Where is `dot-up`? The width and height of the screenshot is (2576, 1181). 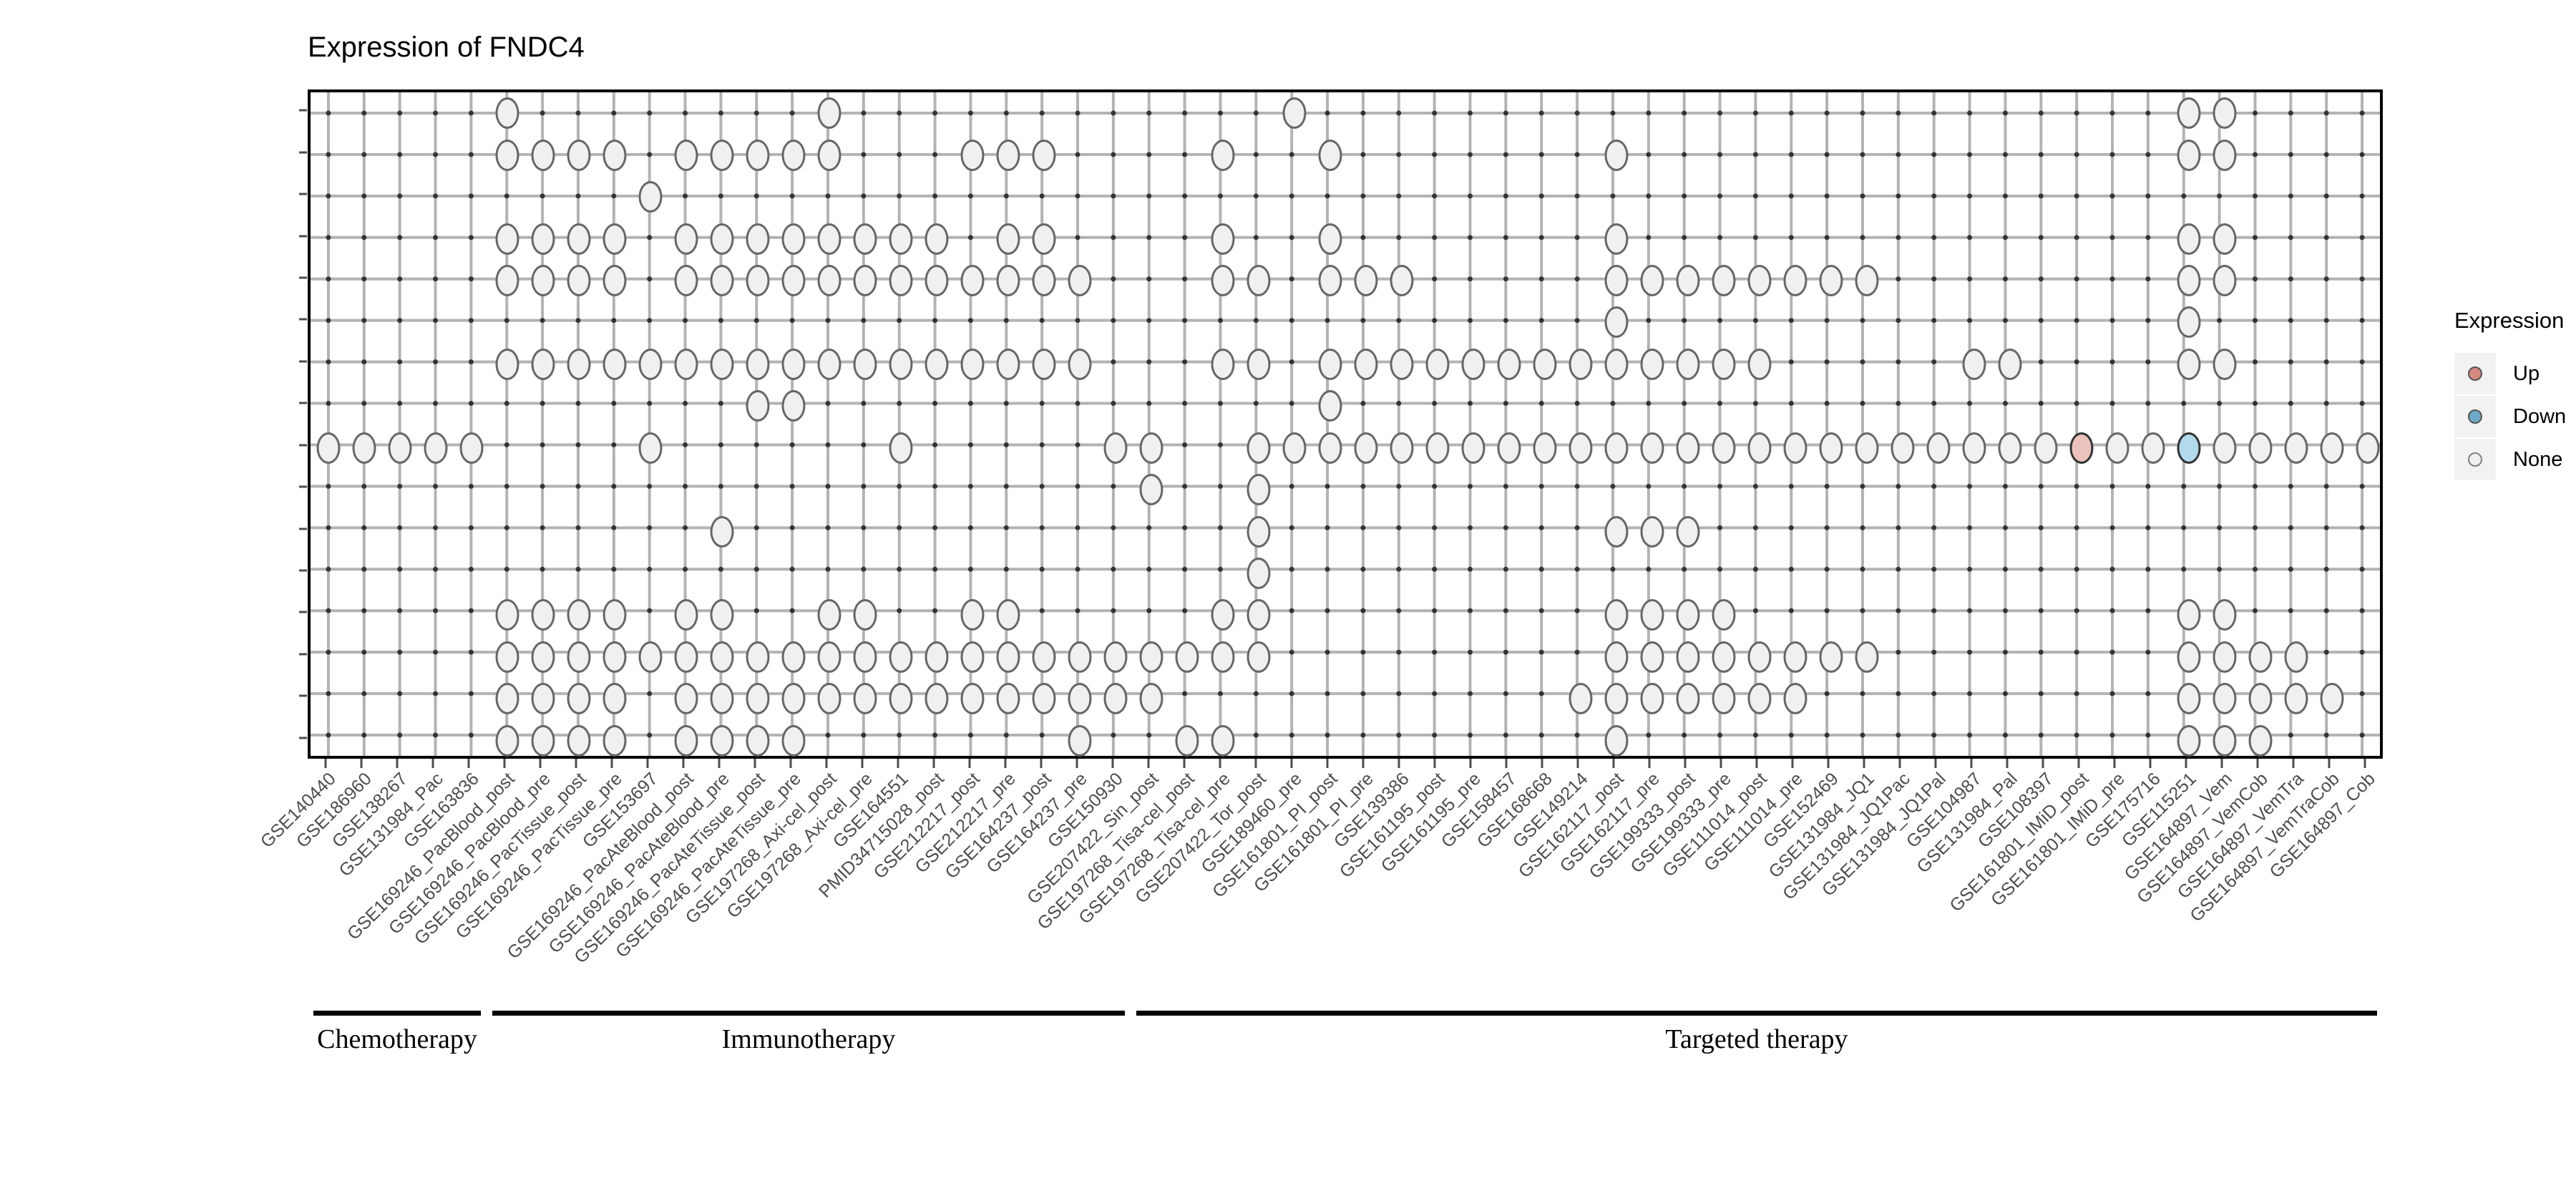 dot-up is located at coordinates (2081, 448).